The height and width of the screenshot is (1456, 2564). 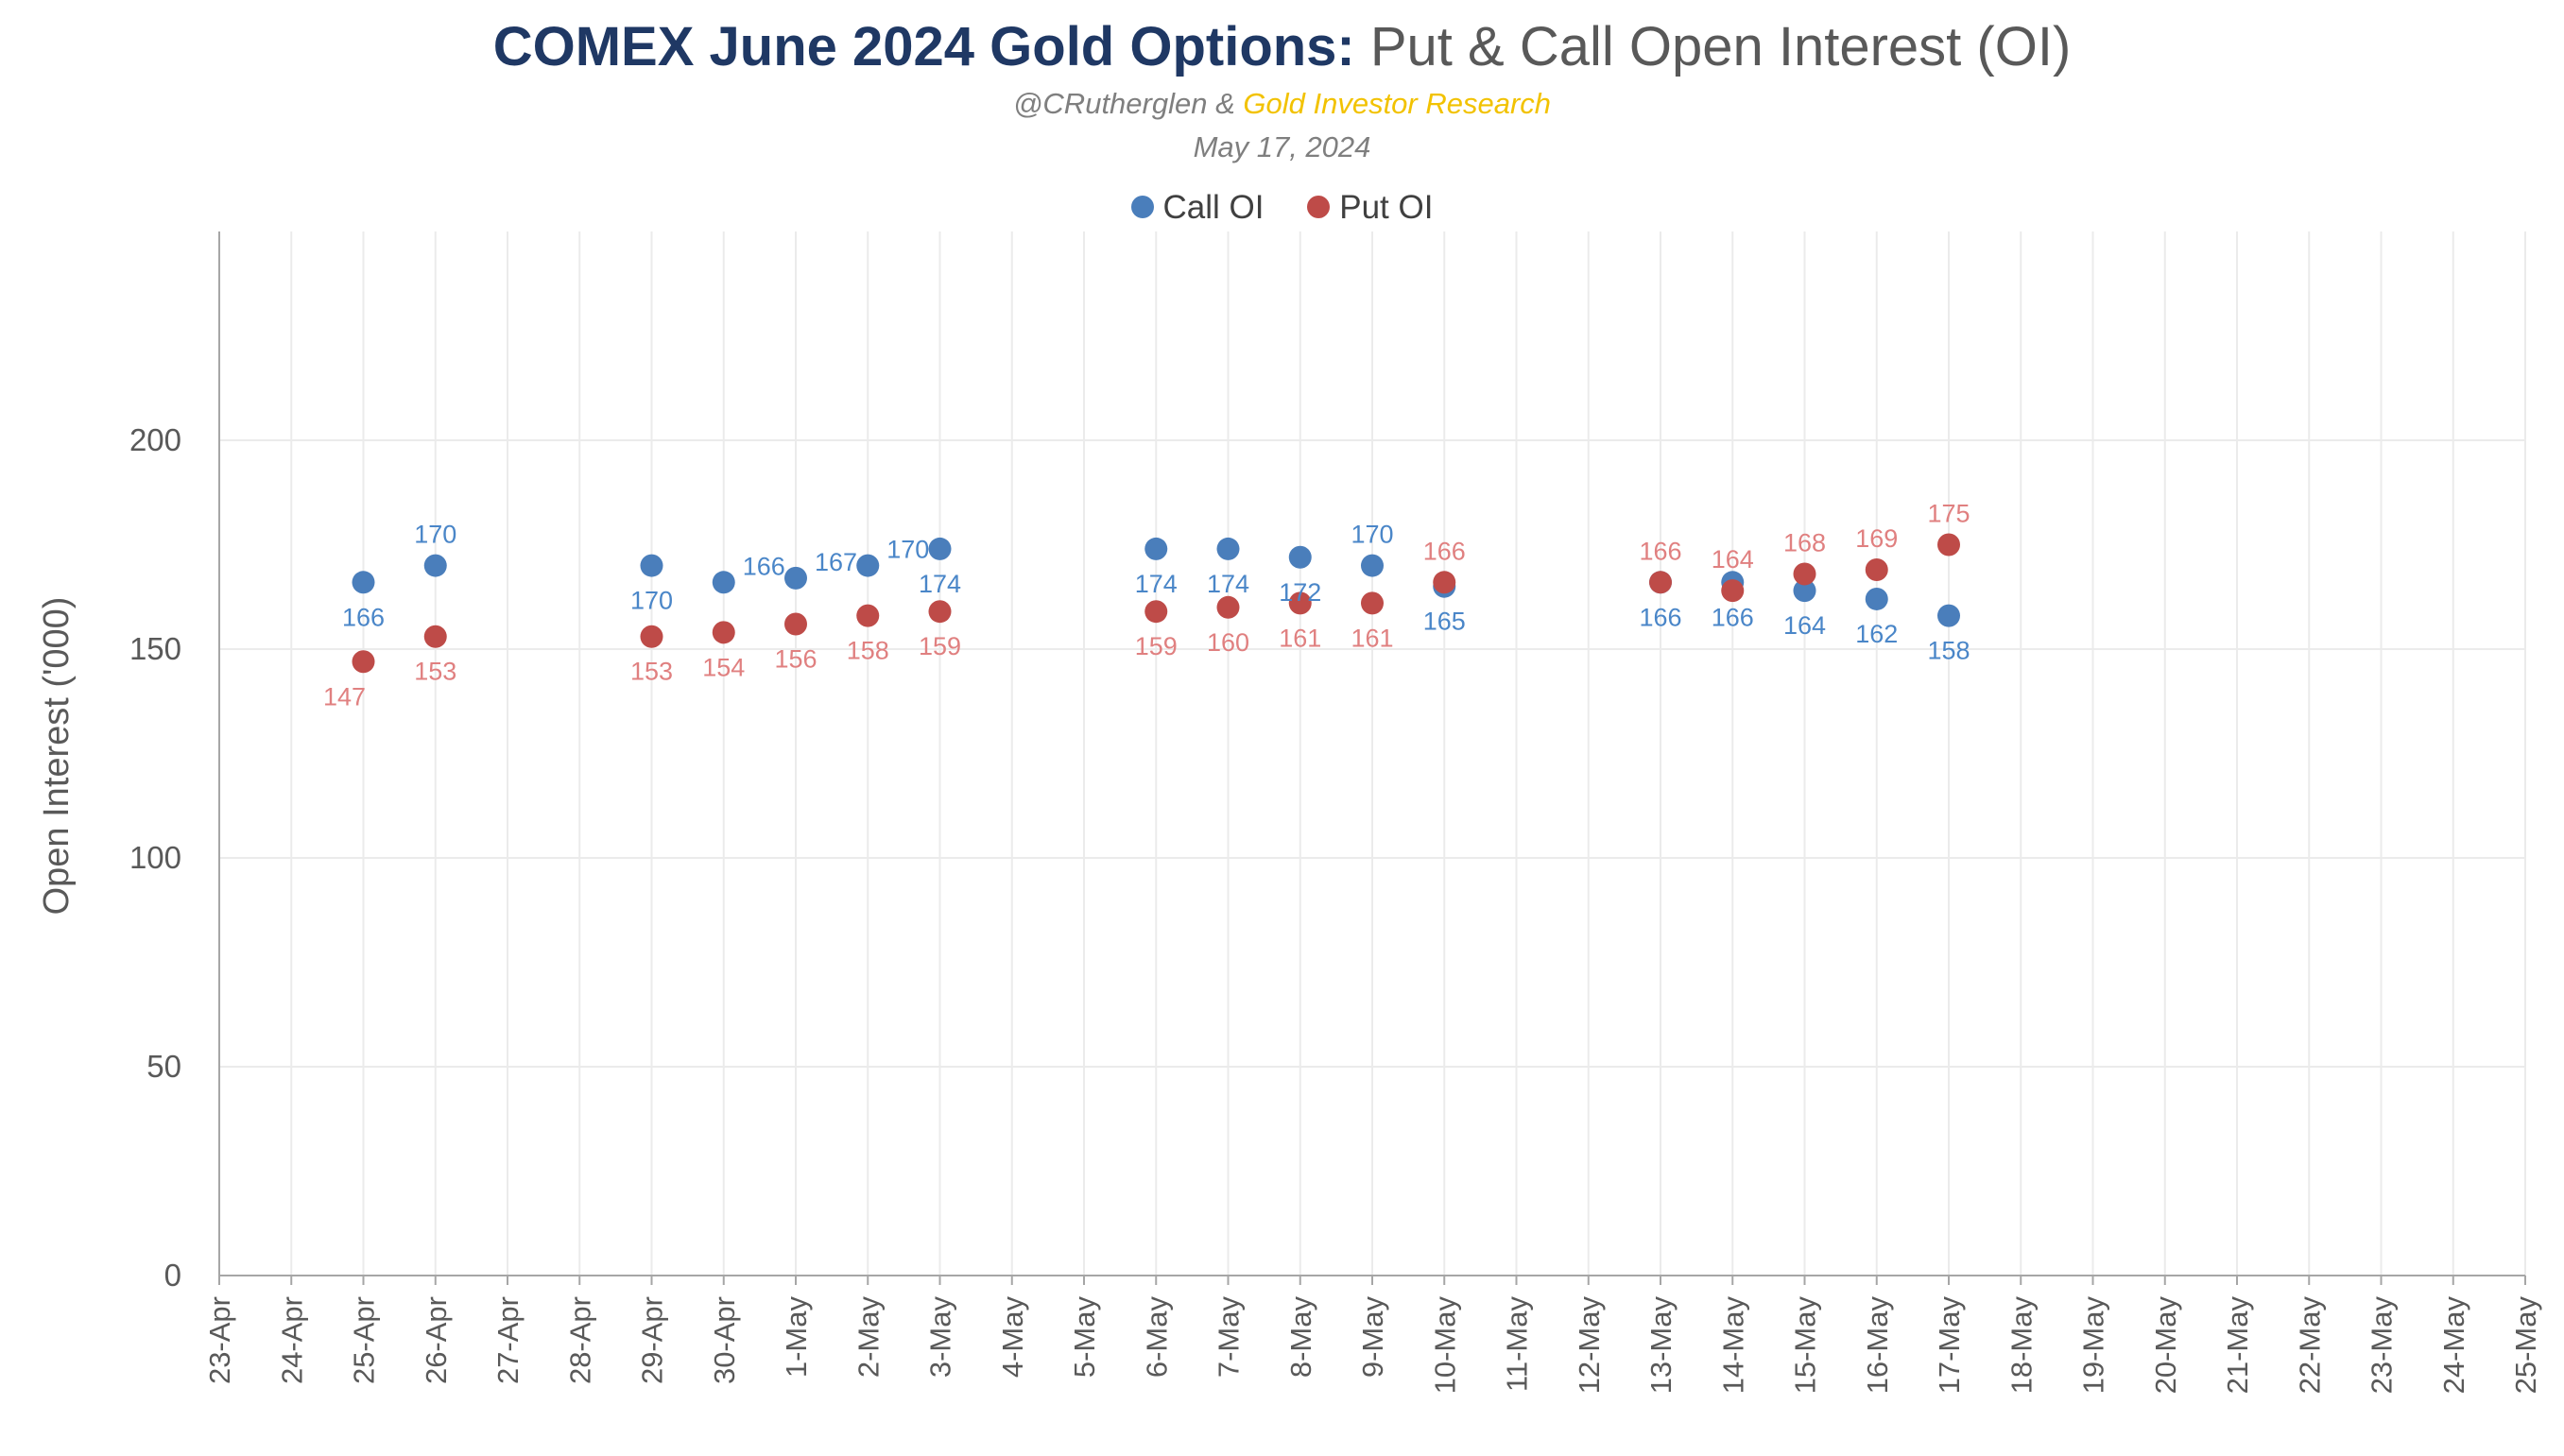 I want to click on chart-title-rest: Put & Call Open Interest (OI), so click(x=1713, y=47).